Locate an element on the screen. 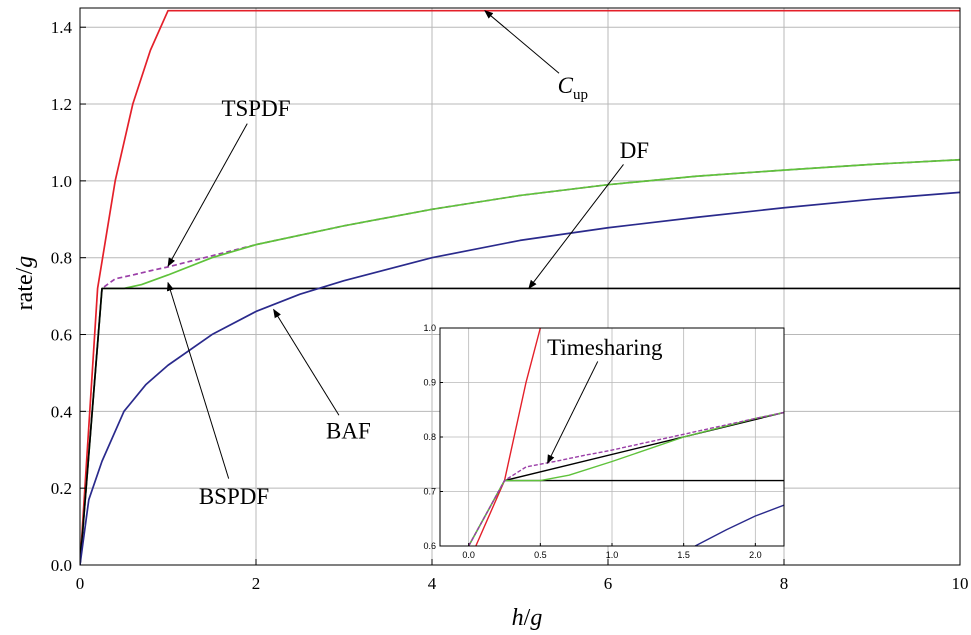 The height and width of the screenshot is (635, 971). y-axis-title-sep: / is located at coordinates (25, 270).